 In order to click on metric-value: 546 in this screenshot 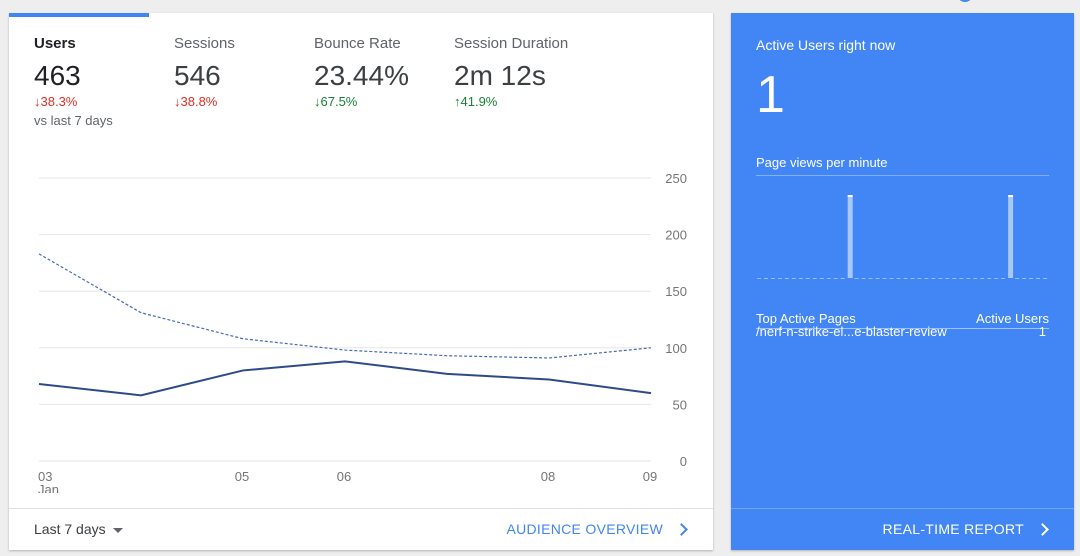, I will do `click(197, 75)`.